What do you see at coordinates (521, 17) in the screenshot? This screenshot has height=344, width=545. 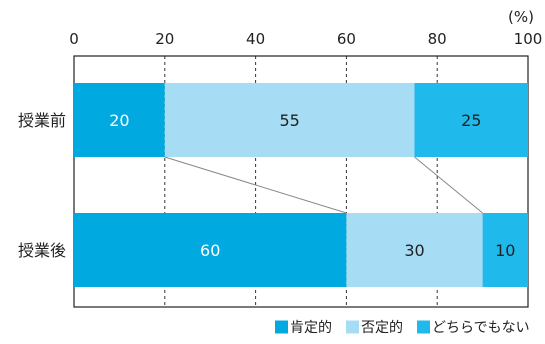 I see `unit-label: (%)` at bounding box center [521, 17].